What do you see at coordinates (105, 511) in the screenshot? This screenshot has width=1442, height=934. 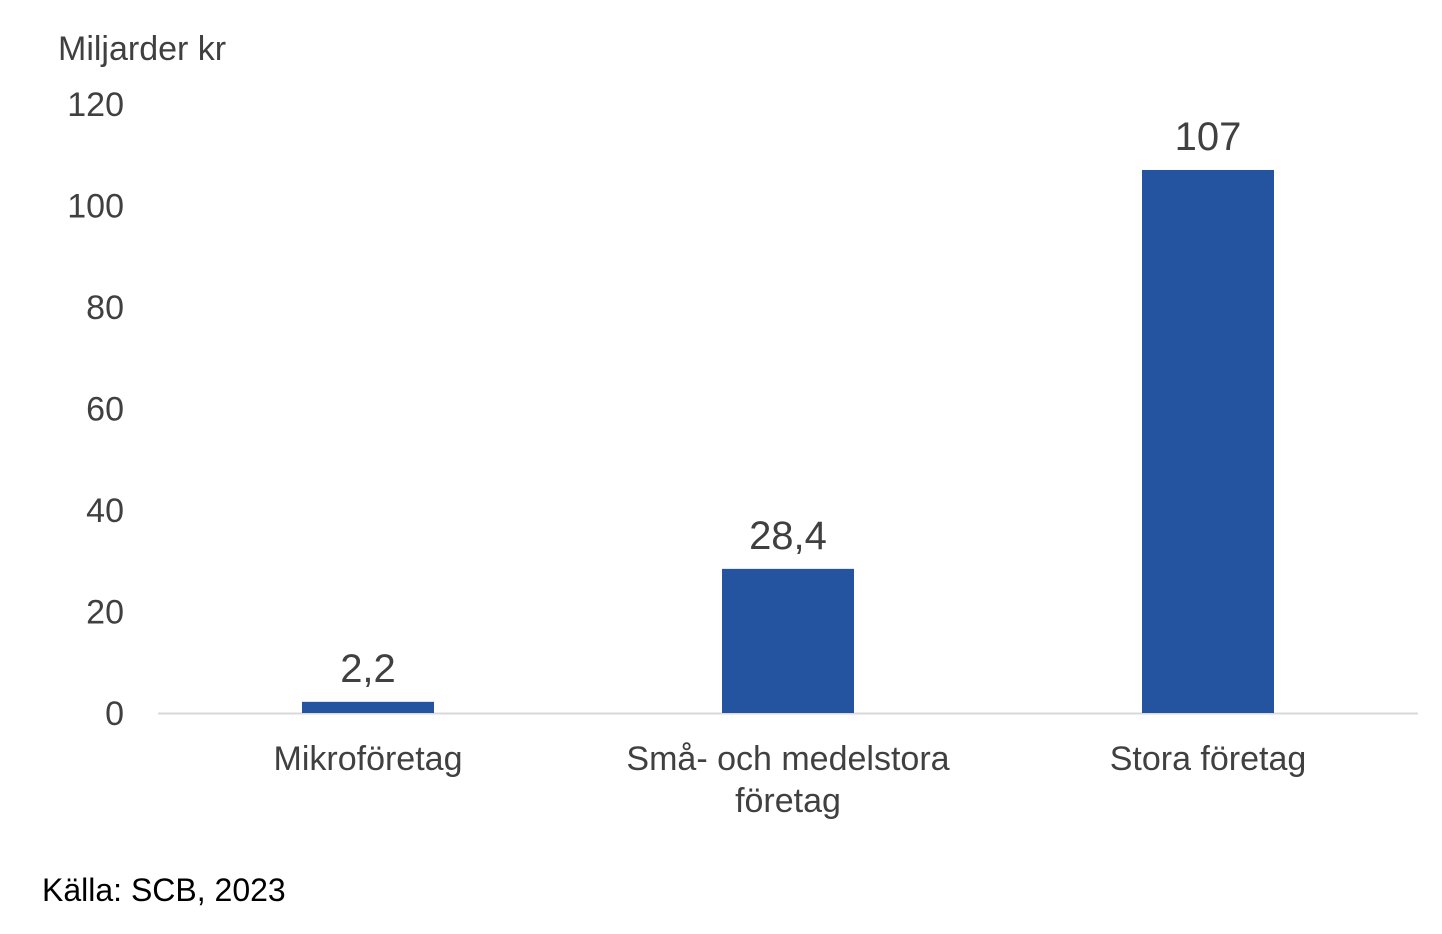 I see `y-tick-label: 40` at bounding box center [105, 511].